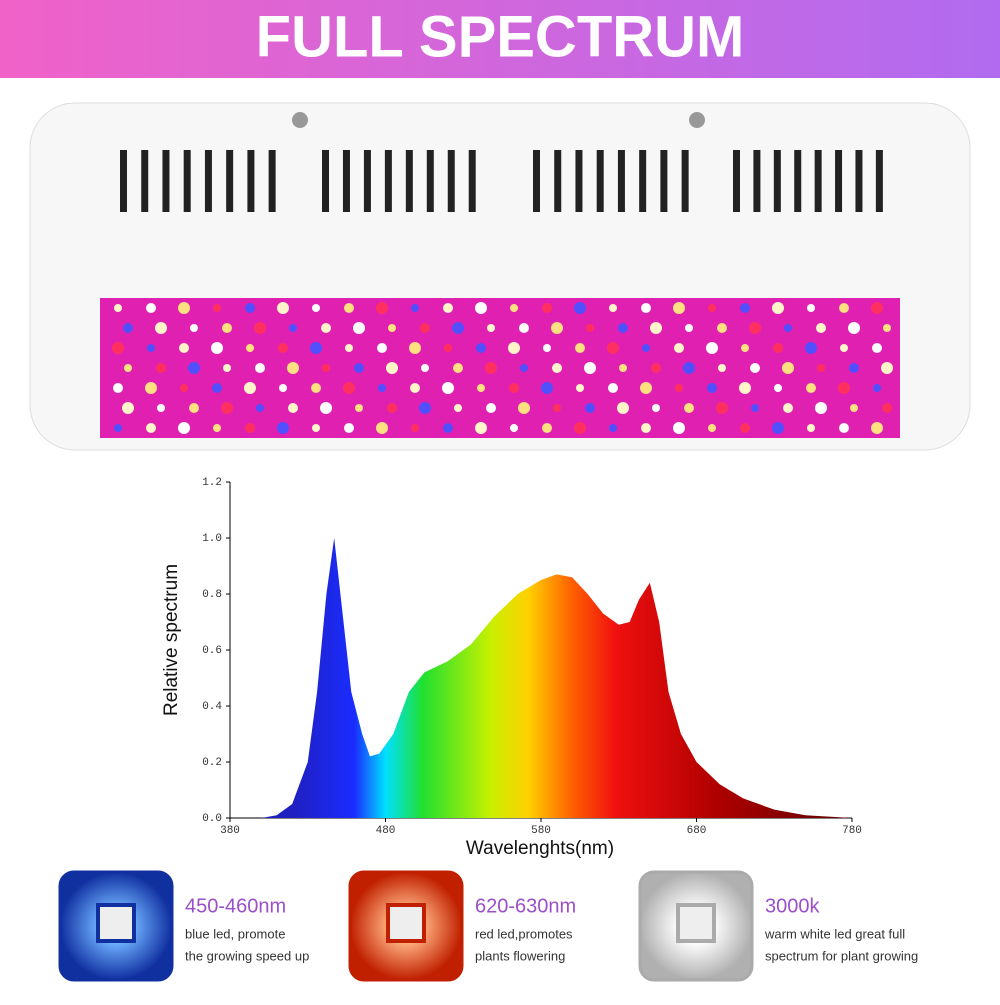 This screenshot has height=1005, width=1000. What do you see at coordinates (524, 933) in the screenshot?
I see `feature-text: red led,promotes` at bounding box center [524, 933].